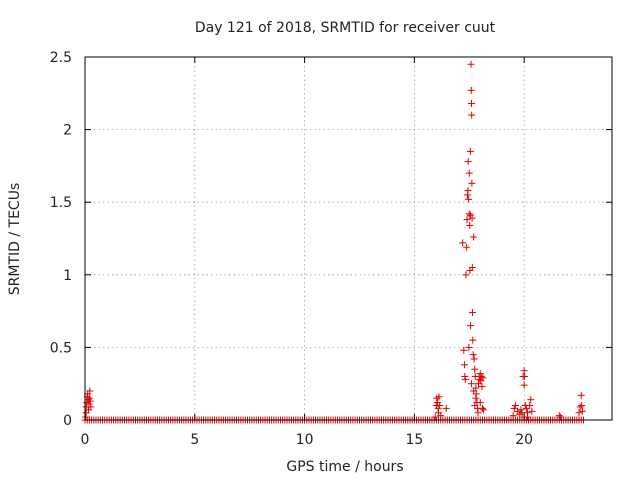  What do you see at coordinates (67, 131) in the screenshot?
I see `y-tick-label: 2` at bounding box center [67, 131].